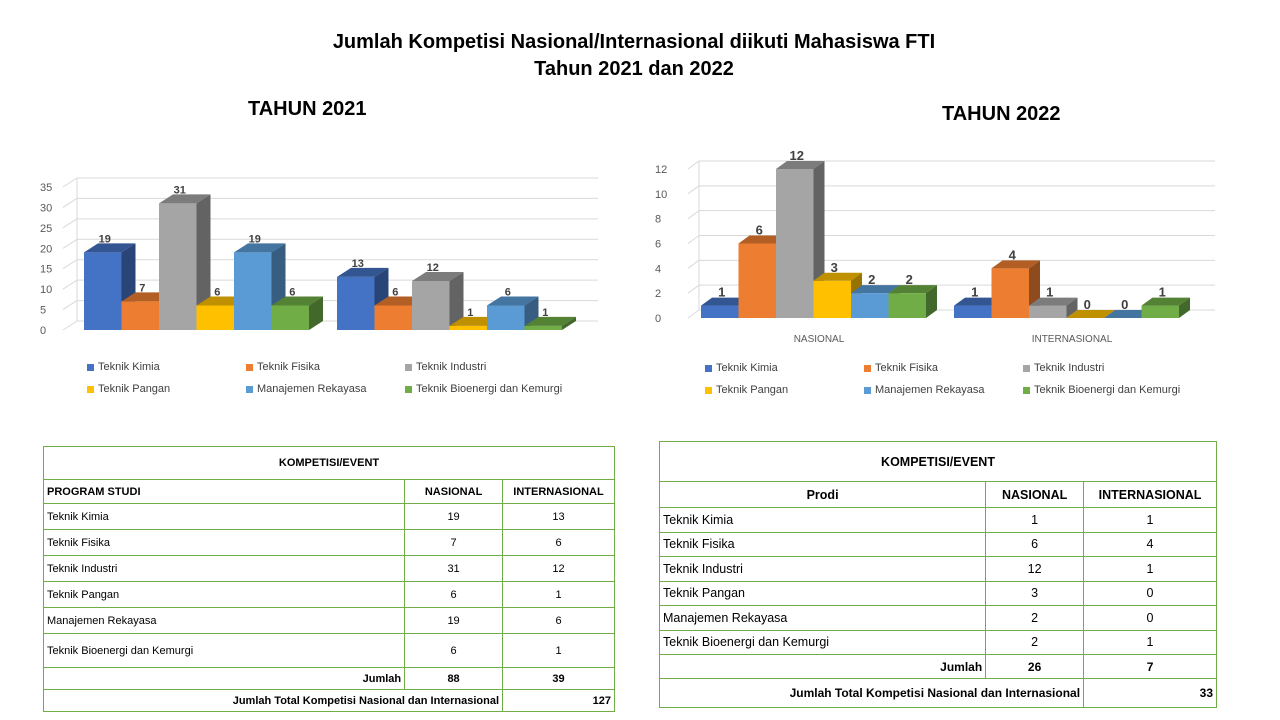 This screenshot has height=720, width=1280. I want to click on y-tick-label: 4, so click(658, 269).